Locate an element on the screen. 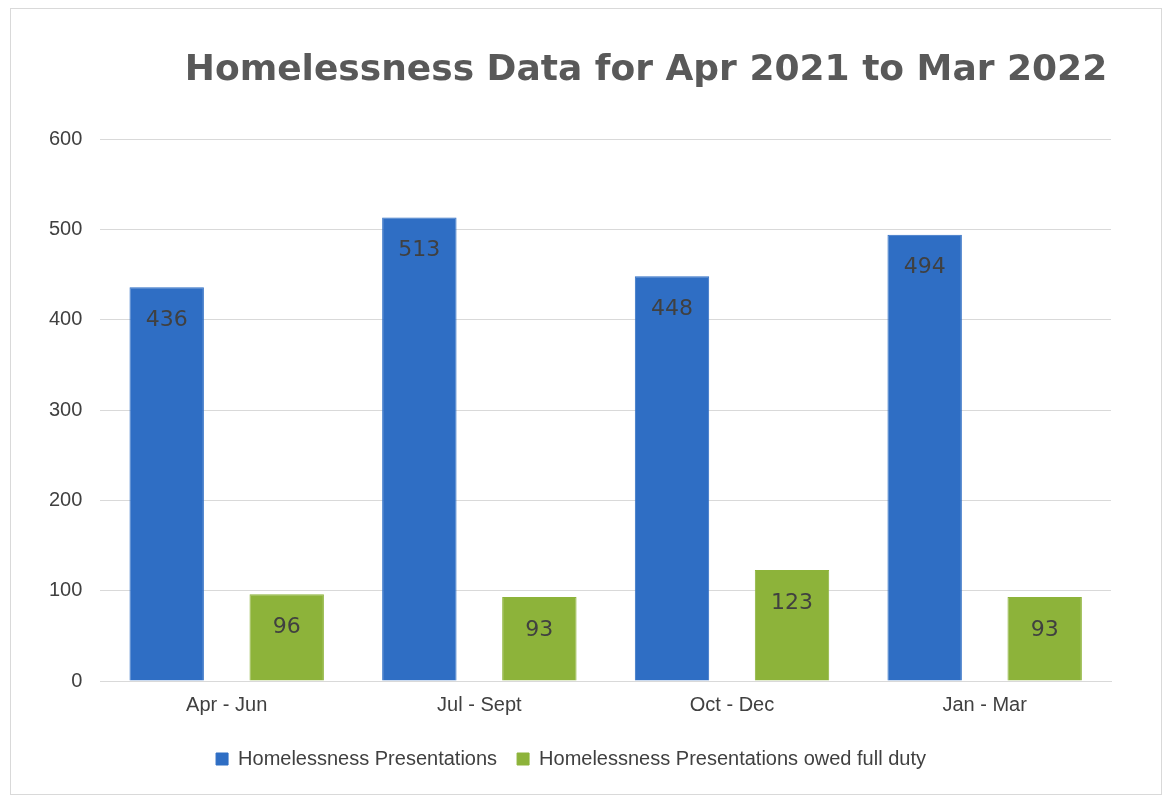 The height and width of the screenshot is (803, 1171). y-tick-label: 400 is located at coordinates (65, 318).